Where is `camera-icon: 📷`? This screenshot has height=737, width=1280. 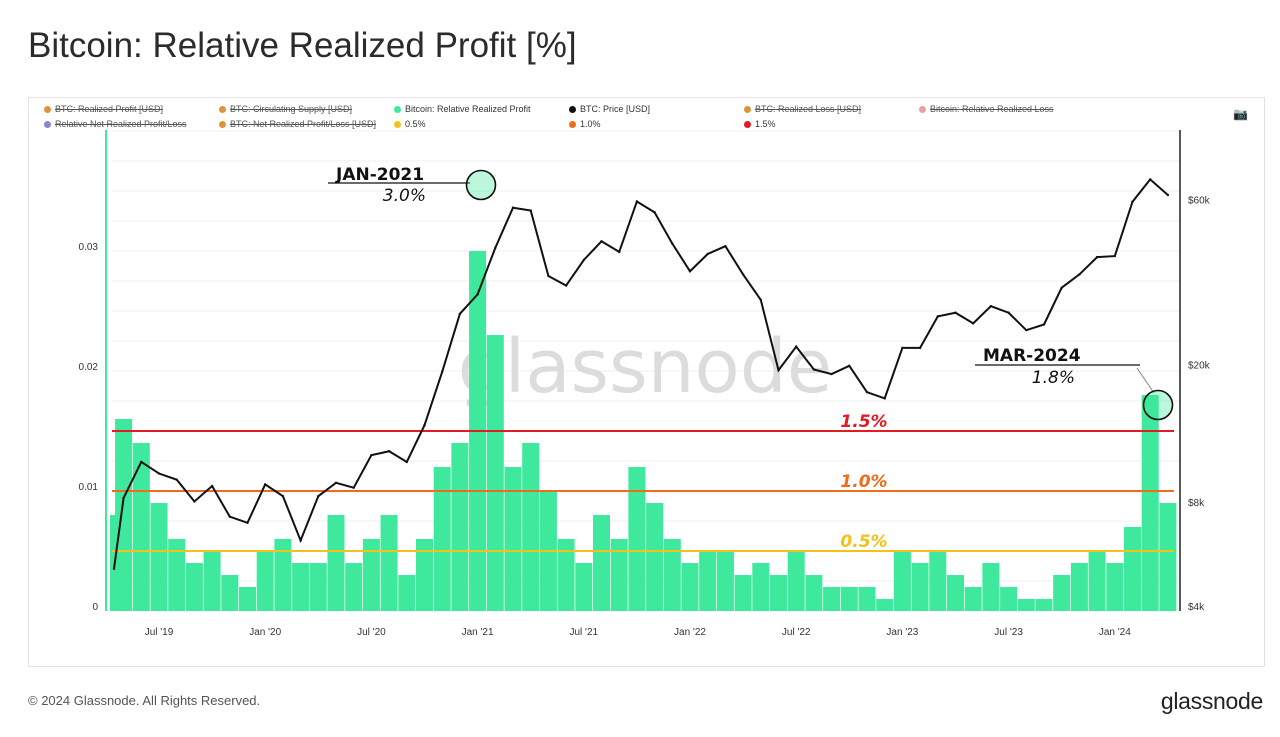 camera-icon: 📷 is located at coordinates (1240, 114).